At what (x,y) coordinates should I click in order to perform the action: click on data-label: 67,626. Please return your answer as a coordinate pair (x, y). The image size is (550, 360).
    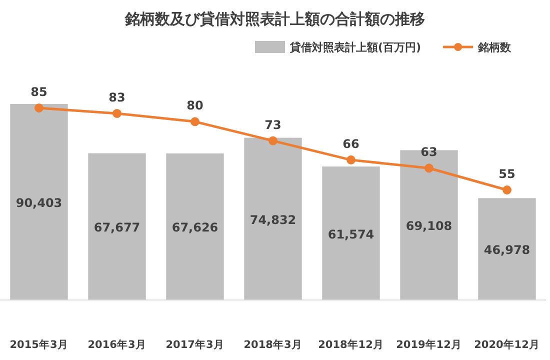
    Looking at the image, I should click on (195, 227).